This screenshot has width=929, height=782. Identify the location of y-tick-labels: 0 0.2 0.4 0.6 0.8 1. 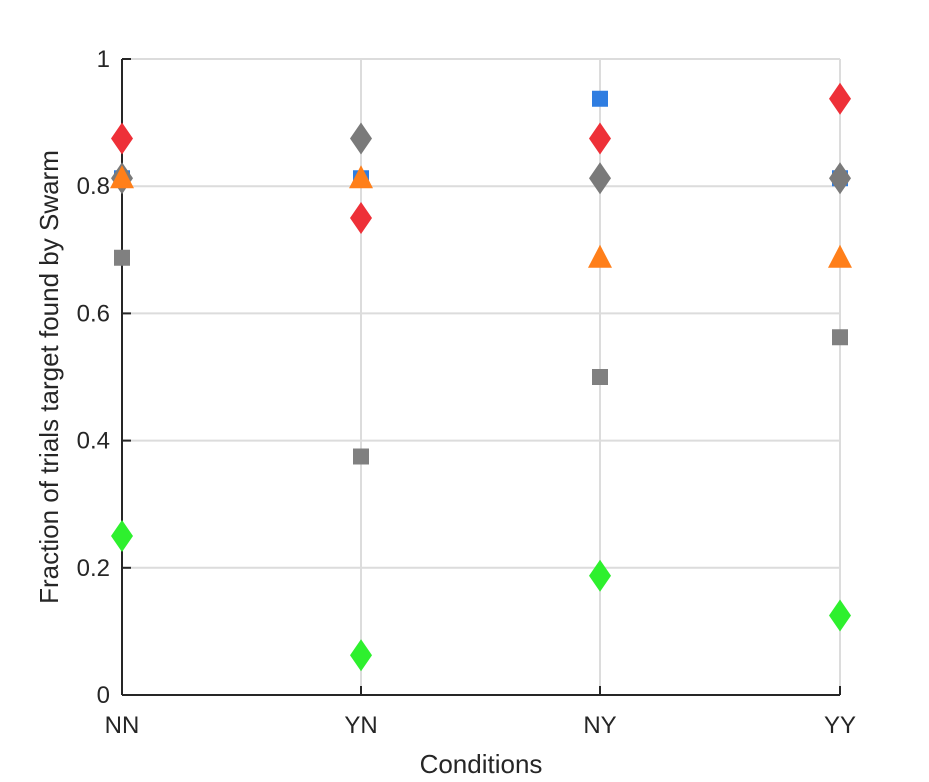
(93, 377).